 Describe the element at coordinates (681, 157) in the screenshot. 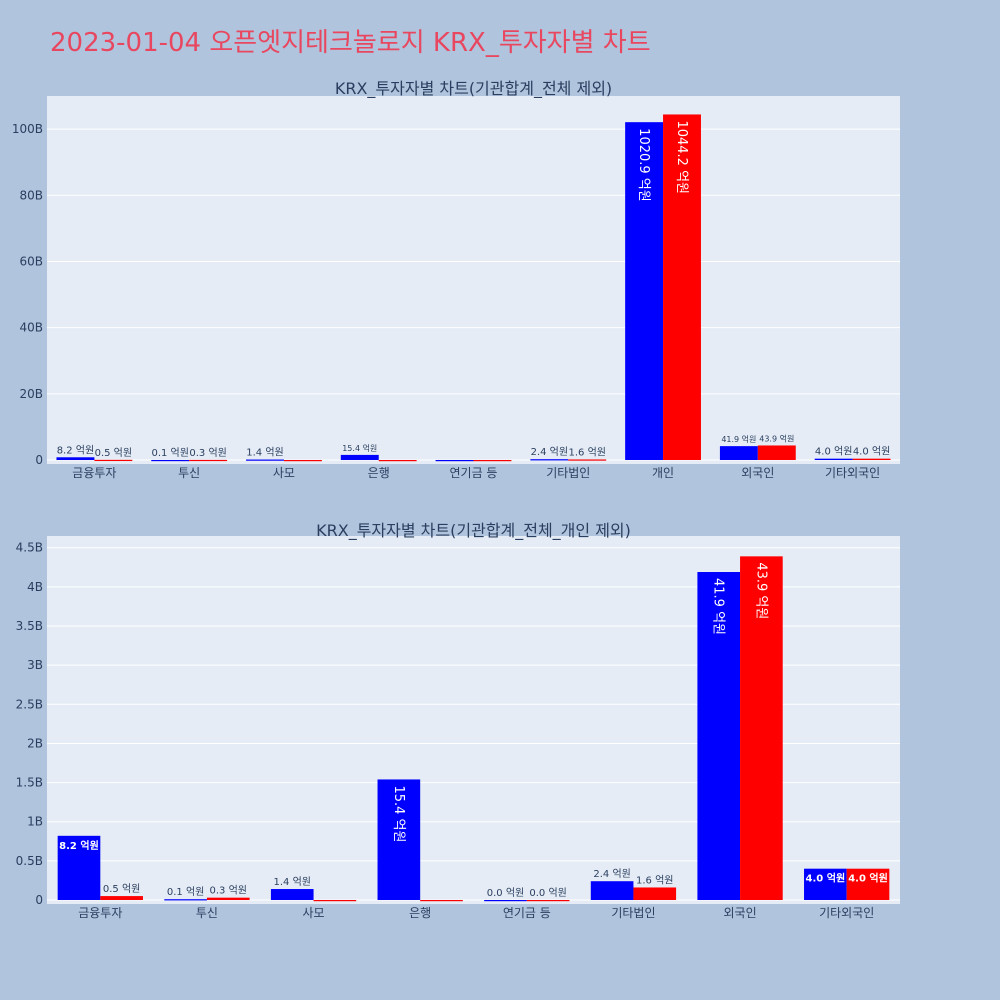

I see `data-label: 1044.2 억원` at that location.